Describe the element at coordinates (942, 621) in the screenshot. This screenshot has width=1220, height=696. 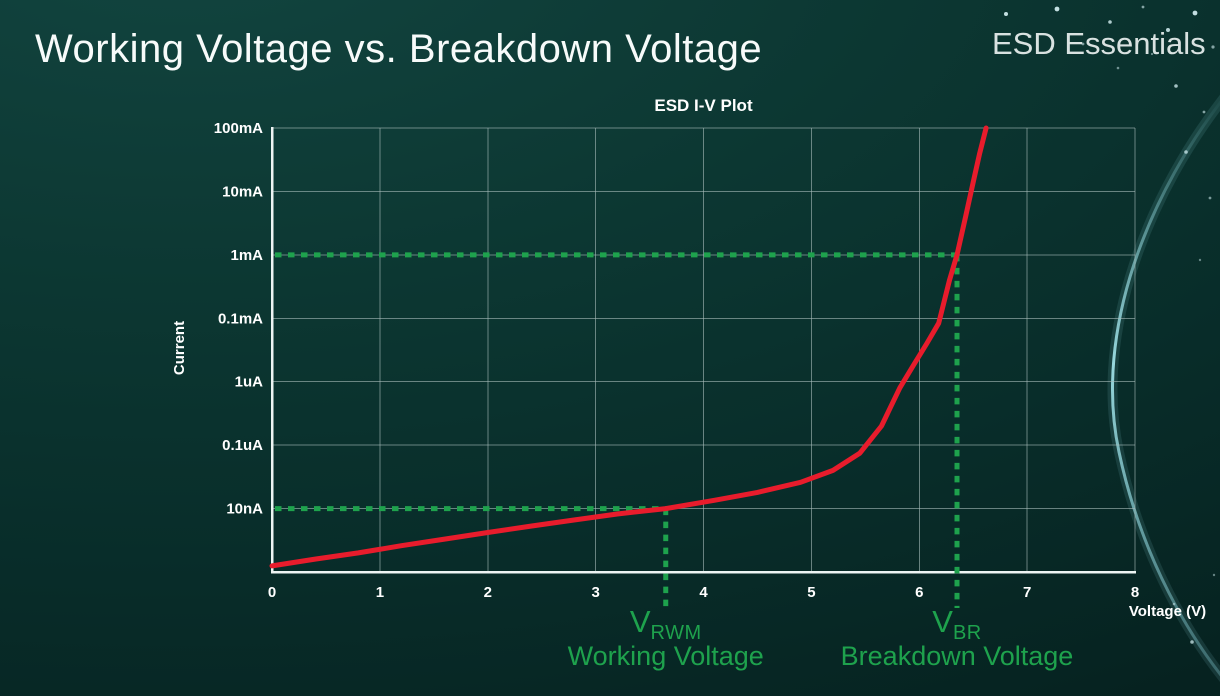
I see `vbr-symbol-main: V` at that location.